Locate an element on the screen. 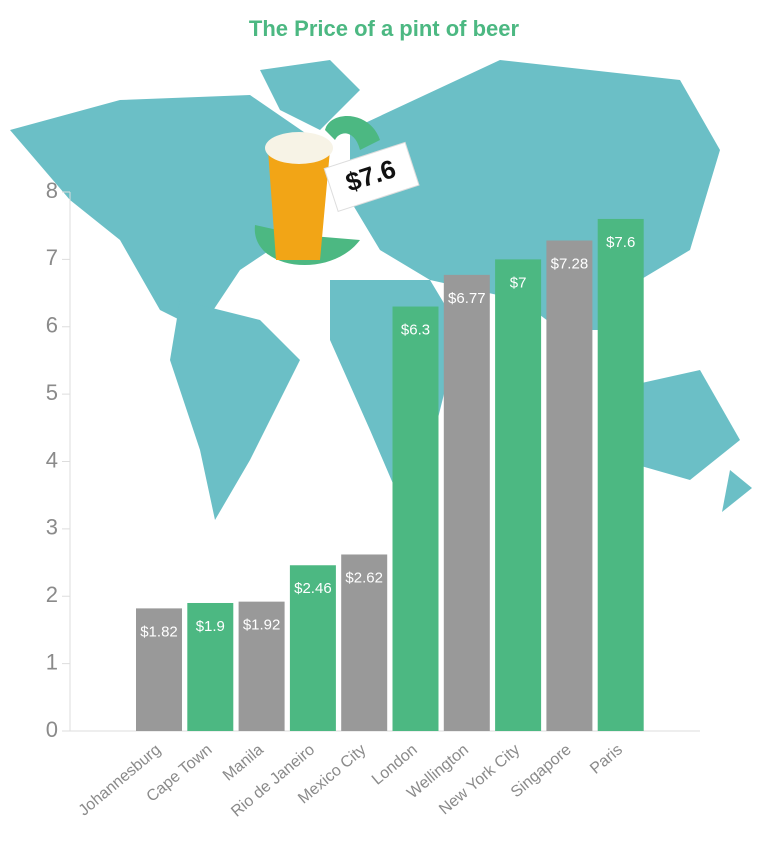  value-label: $7.28 is located at coordinates (570, 263).